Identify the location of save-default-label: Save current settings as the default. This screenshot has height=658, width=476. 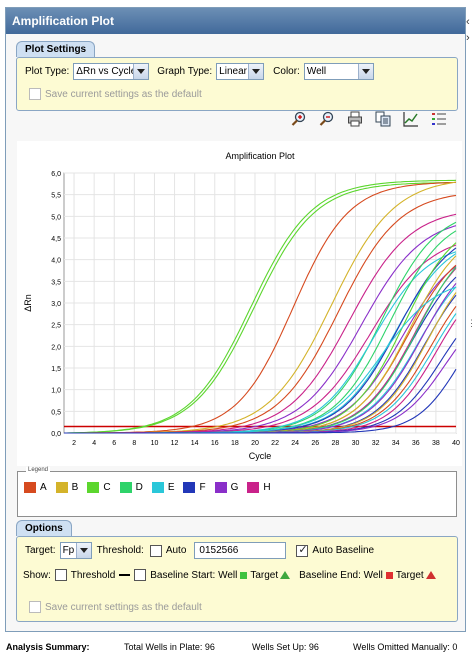
(123, 94).